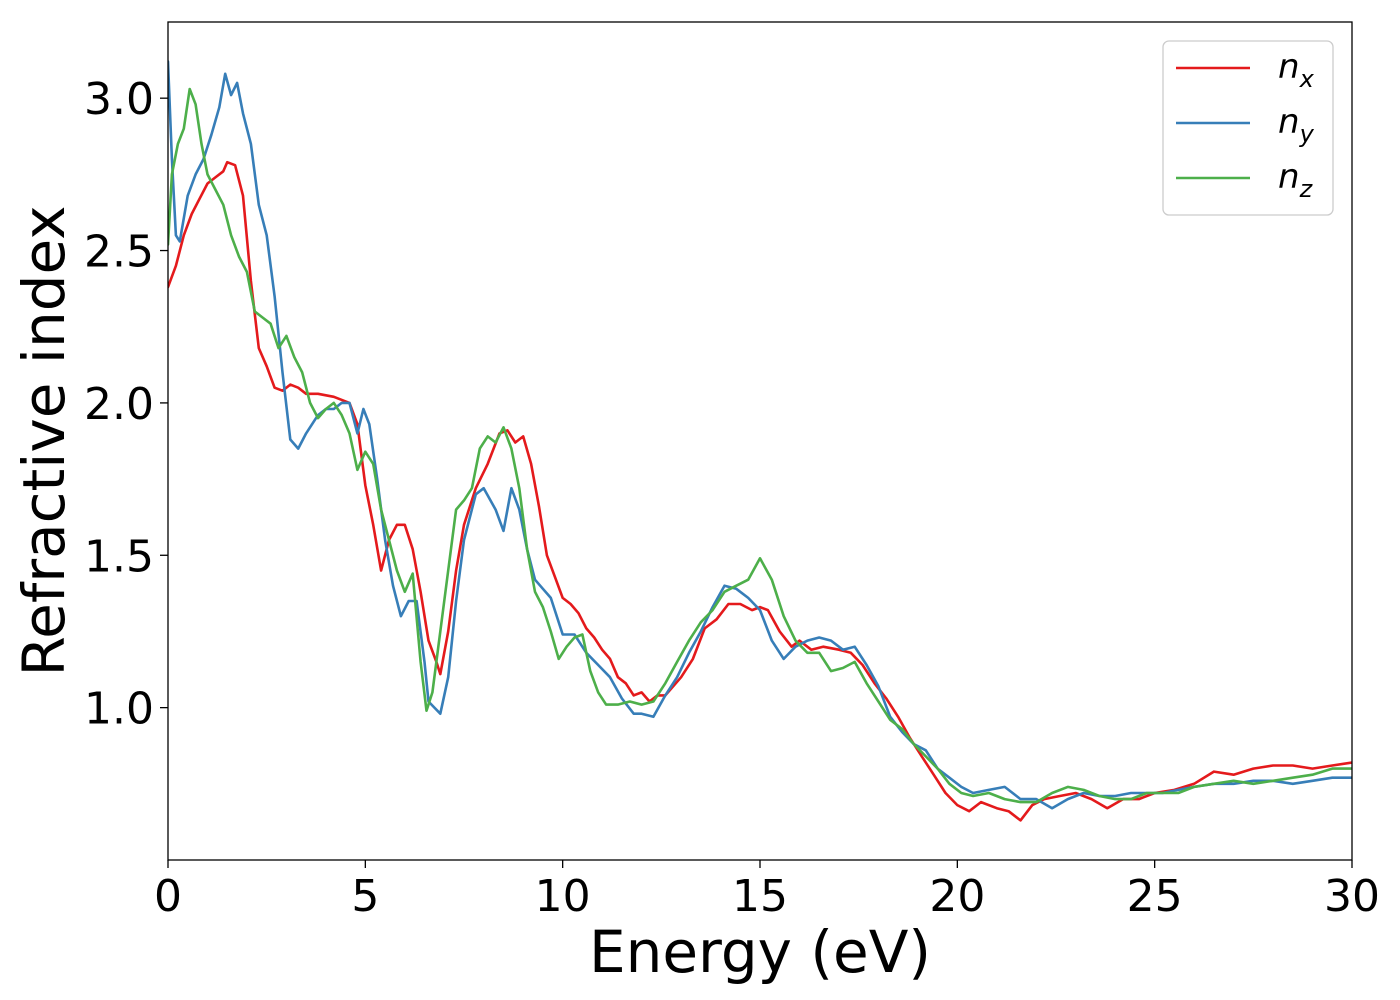 Image resolution: width=1400 pixels, height=1000 pixels. What do you see at coordinates (119, 556) in the screenshot?
I see `y-tick-label: 1.5` at bounding box center [119, 556].